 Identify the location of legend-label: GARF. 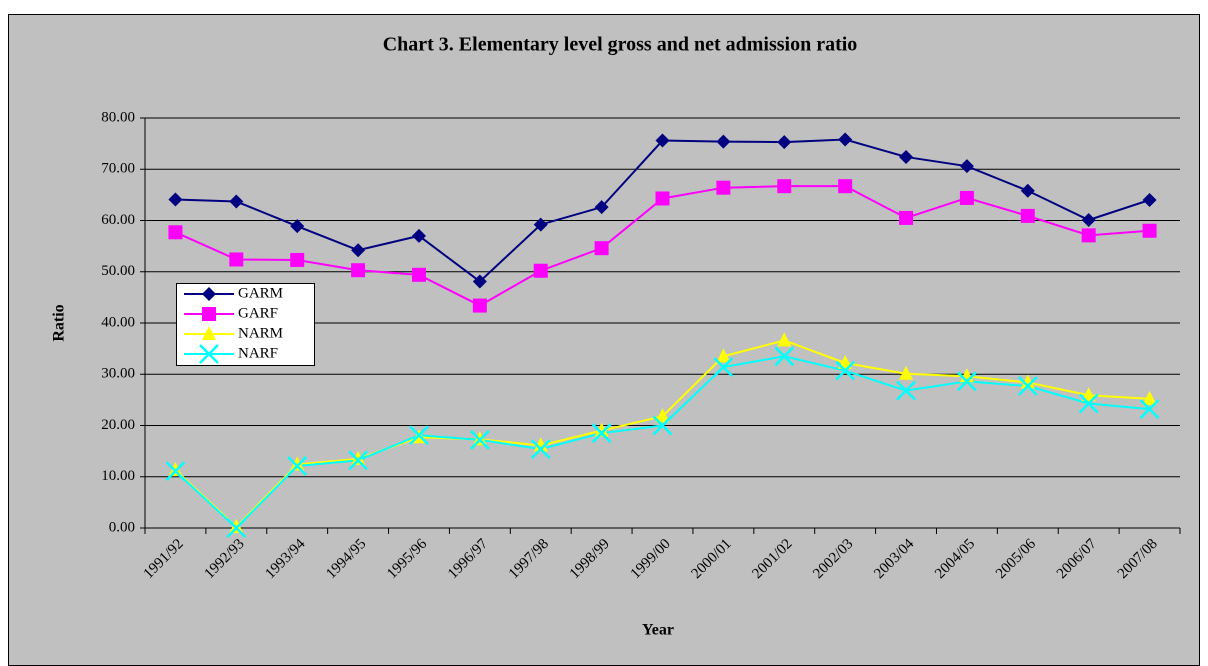
(258, 313).